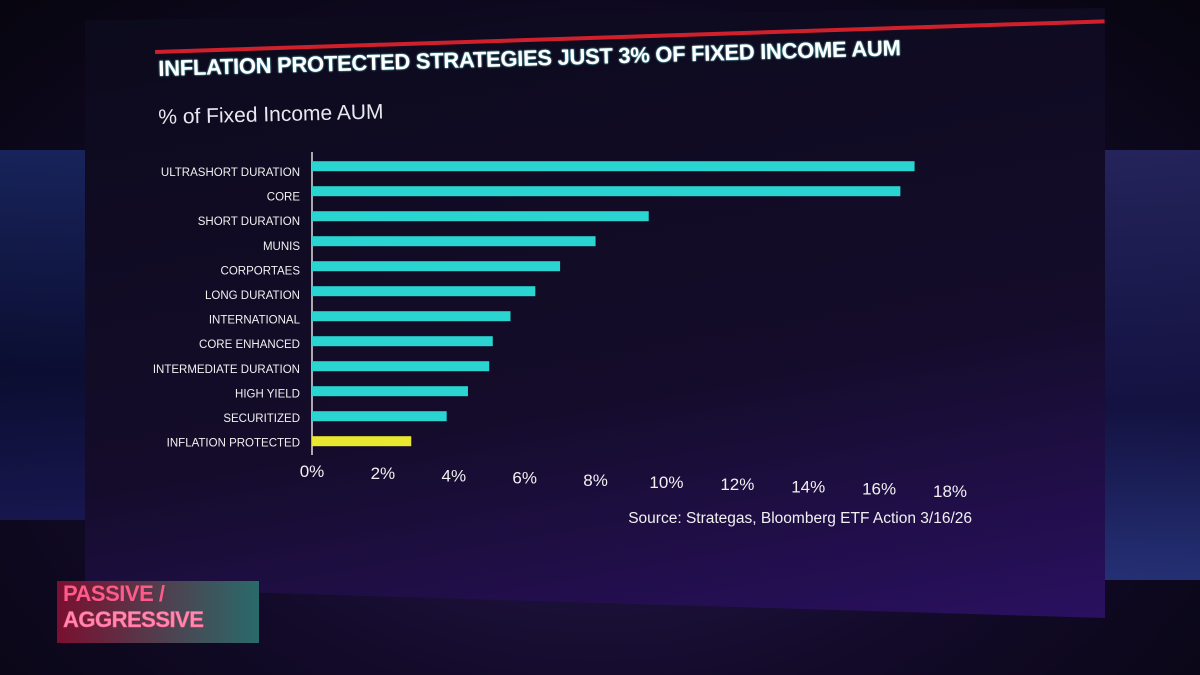 This screenshot has height=675, width=1200. I want to click on x-tick-label: 16%, so click(879, 489).